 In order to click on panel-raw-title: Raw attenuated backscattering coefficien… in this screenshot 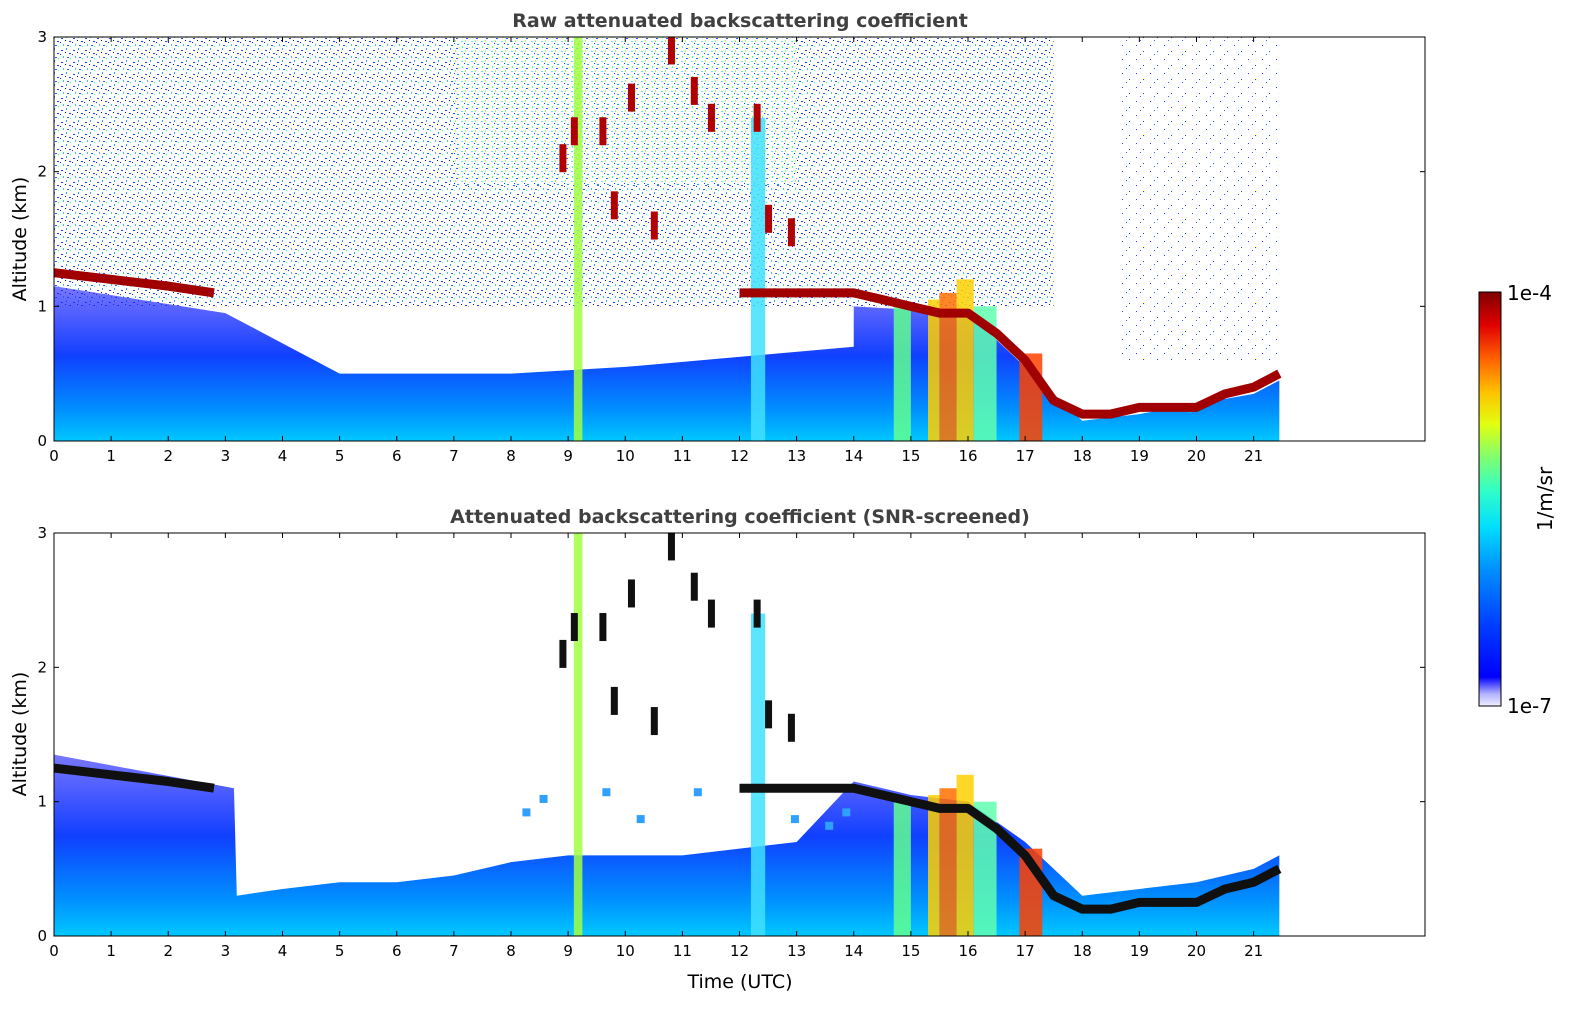, I will do `click(740, 21)`.